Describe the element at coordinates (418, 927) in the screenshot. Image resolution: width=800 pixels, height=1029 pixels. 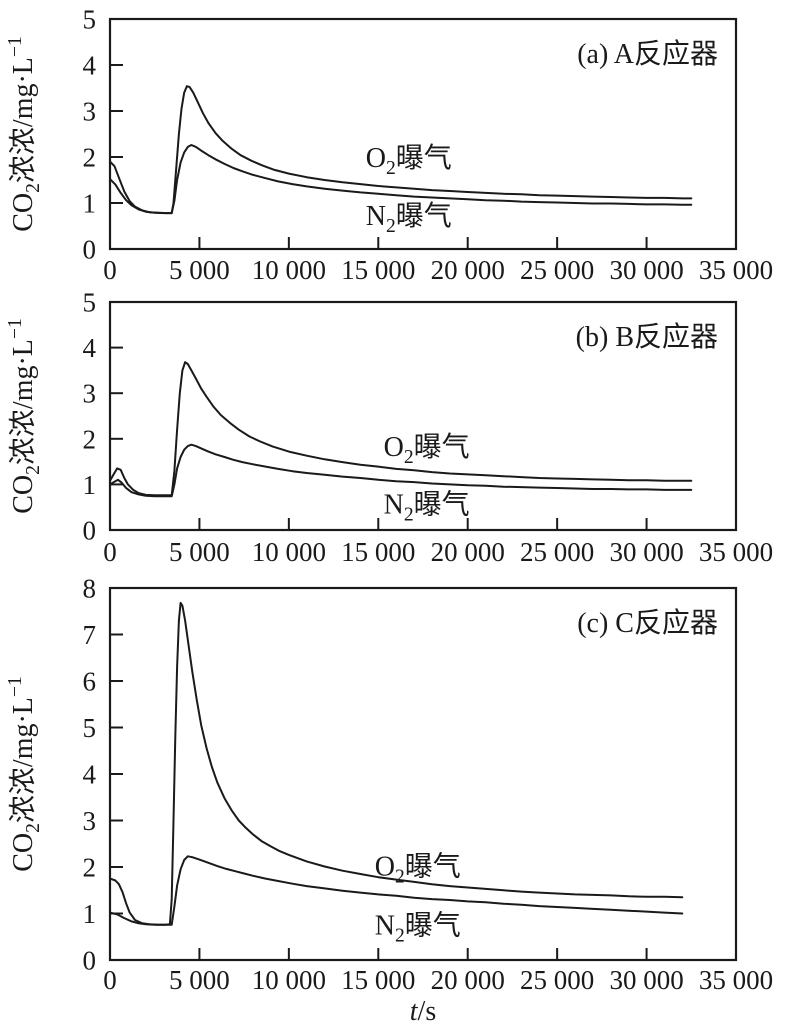
I see `curve-label-n2-c: N2曝气` at that location.